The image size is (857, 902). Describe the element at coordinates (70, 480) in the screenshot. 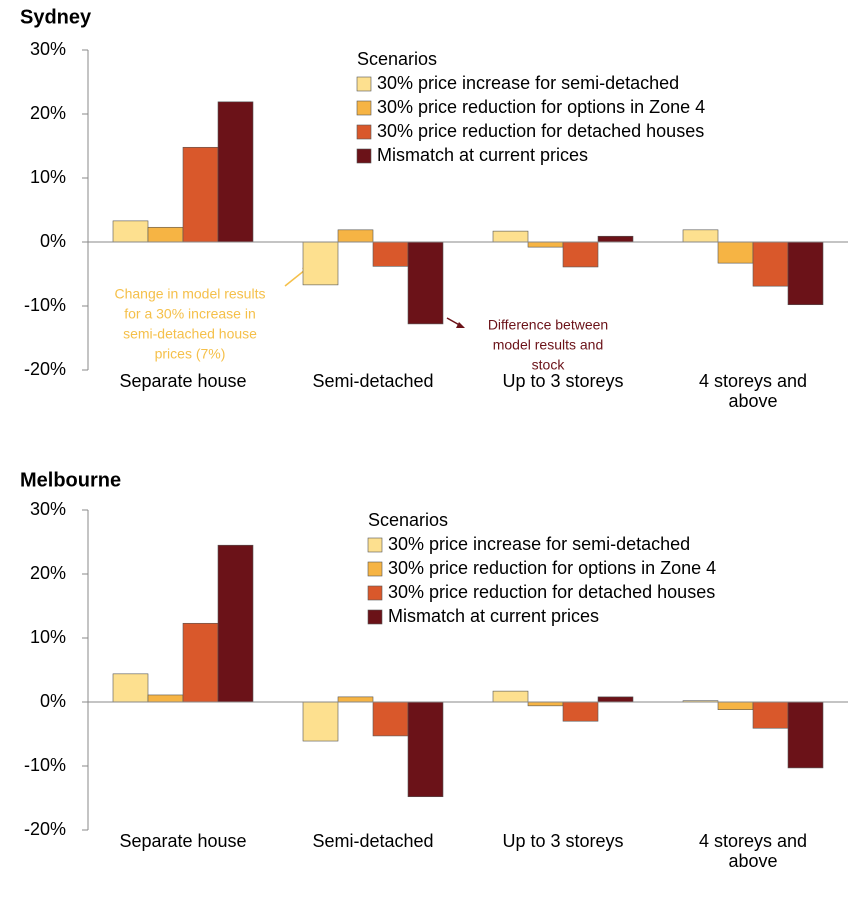

I see `chart-title: Melbourne` at that location.